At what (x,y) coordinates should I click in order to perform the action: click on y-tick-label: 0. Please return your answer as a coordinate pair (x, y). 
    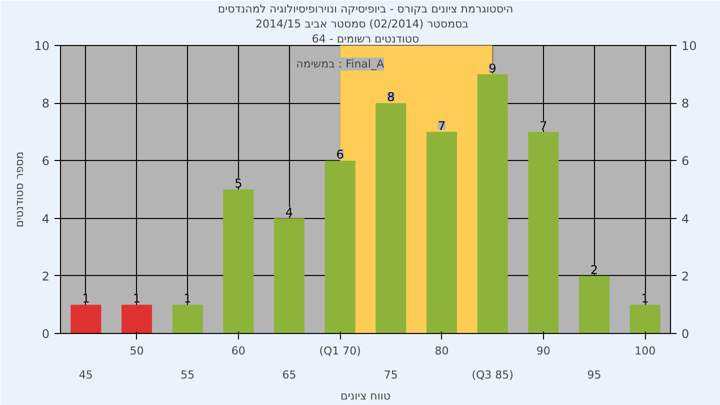
    Looking at the image, I should click on (46, 334).